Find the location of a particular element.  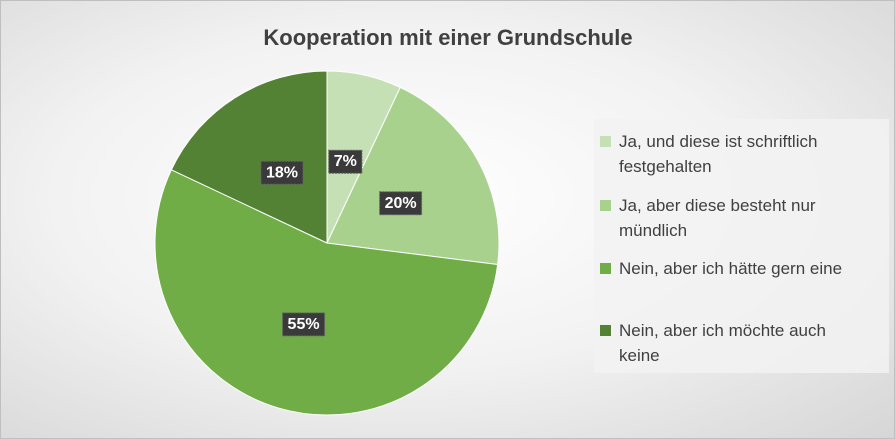

data-label-text: 18% is located at coordinates (282, 172).